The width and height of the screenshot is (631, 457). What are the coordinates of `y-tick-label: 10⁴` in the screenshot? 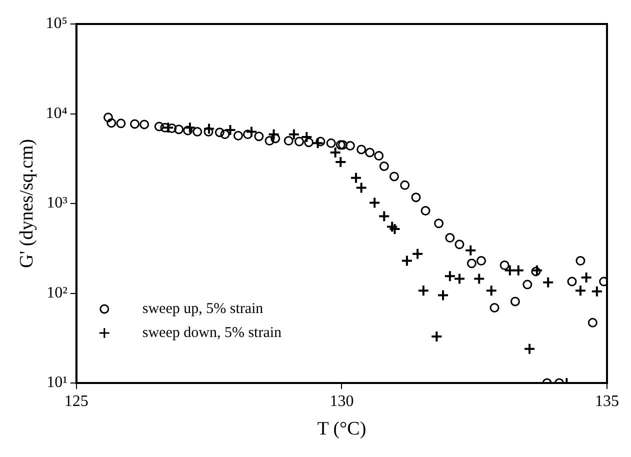 It's located at (57, 113).